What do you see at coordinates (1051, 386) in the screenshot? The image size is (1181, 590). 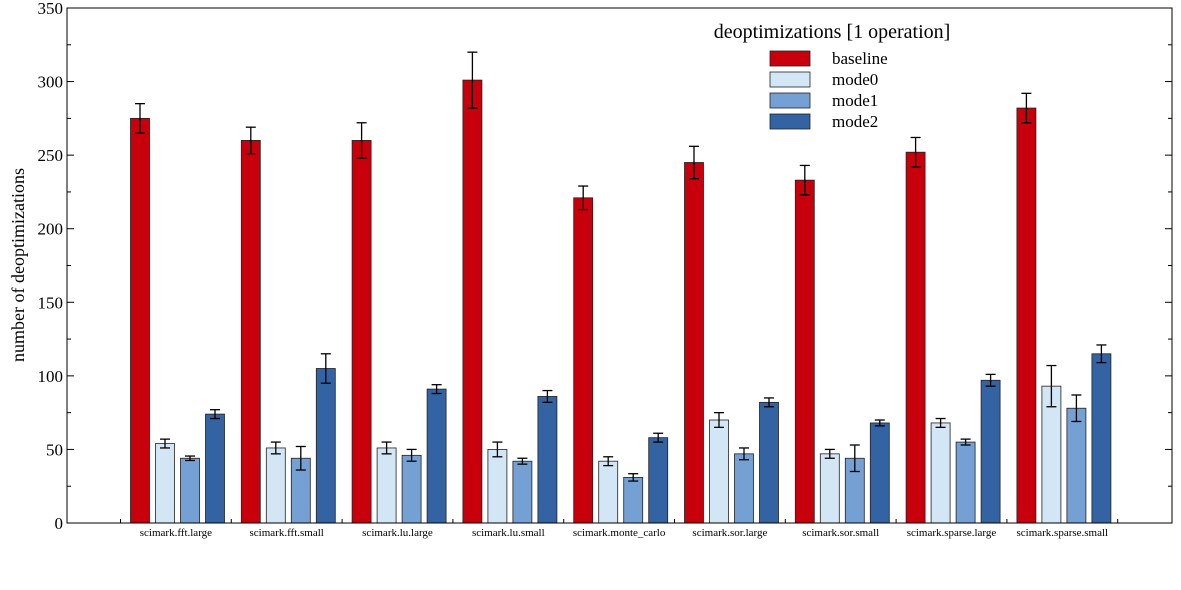 I see `error-bar-mode0-scimark-sparse-small` at bounding box center [1051, 386].